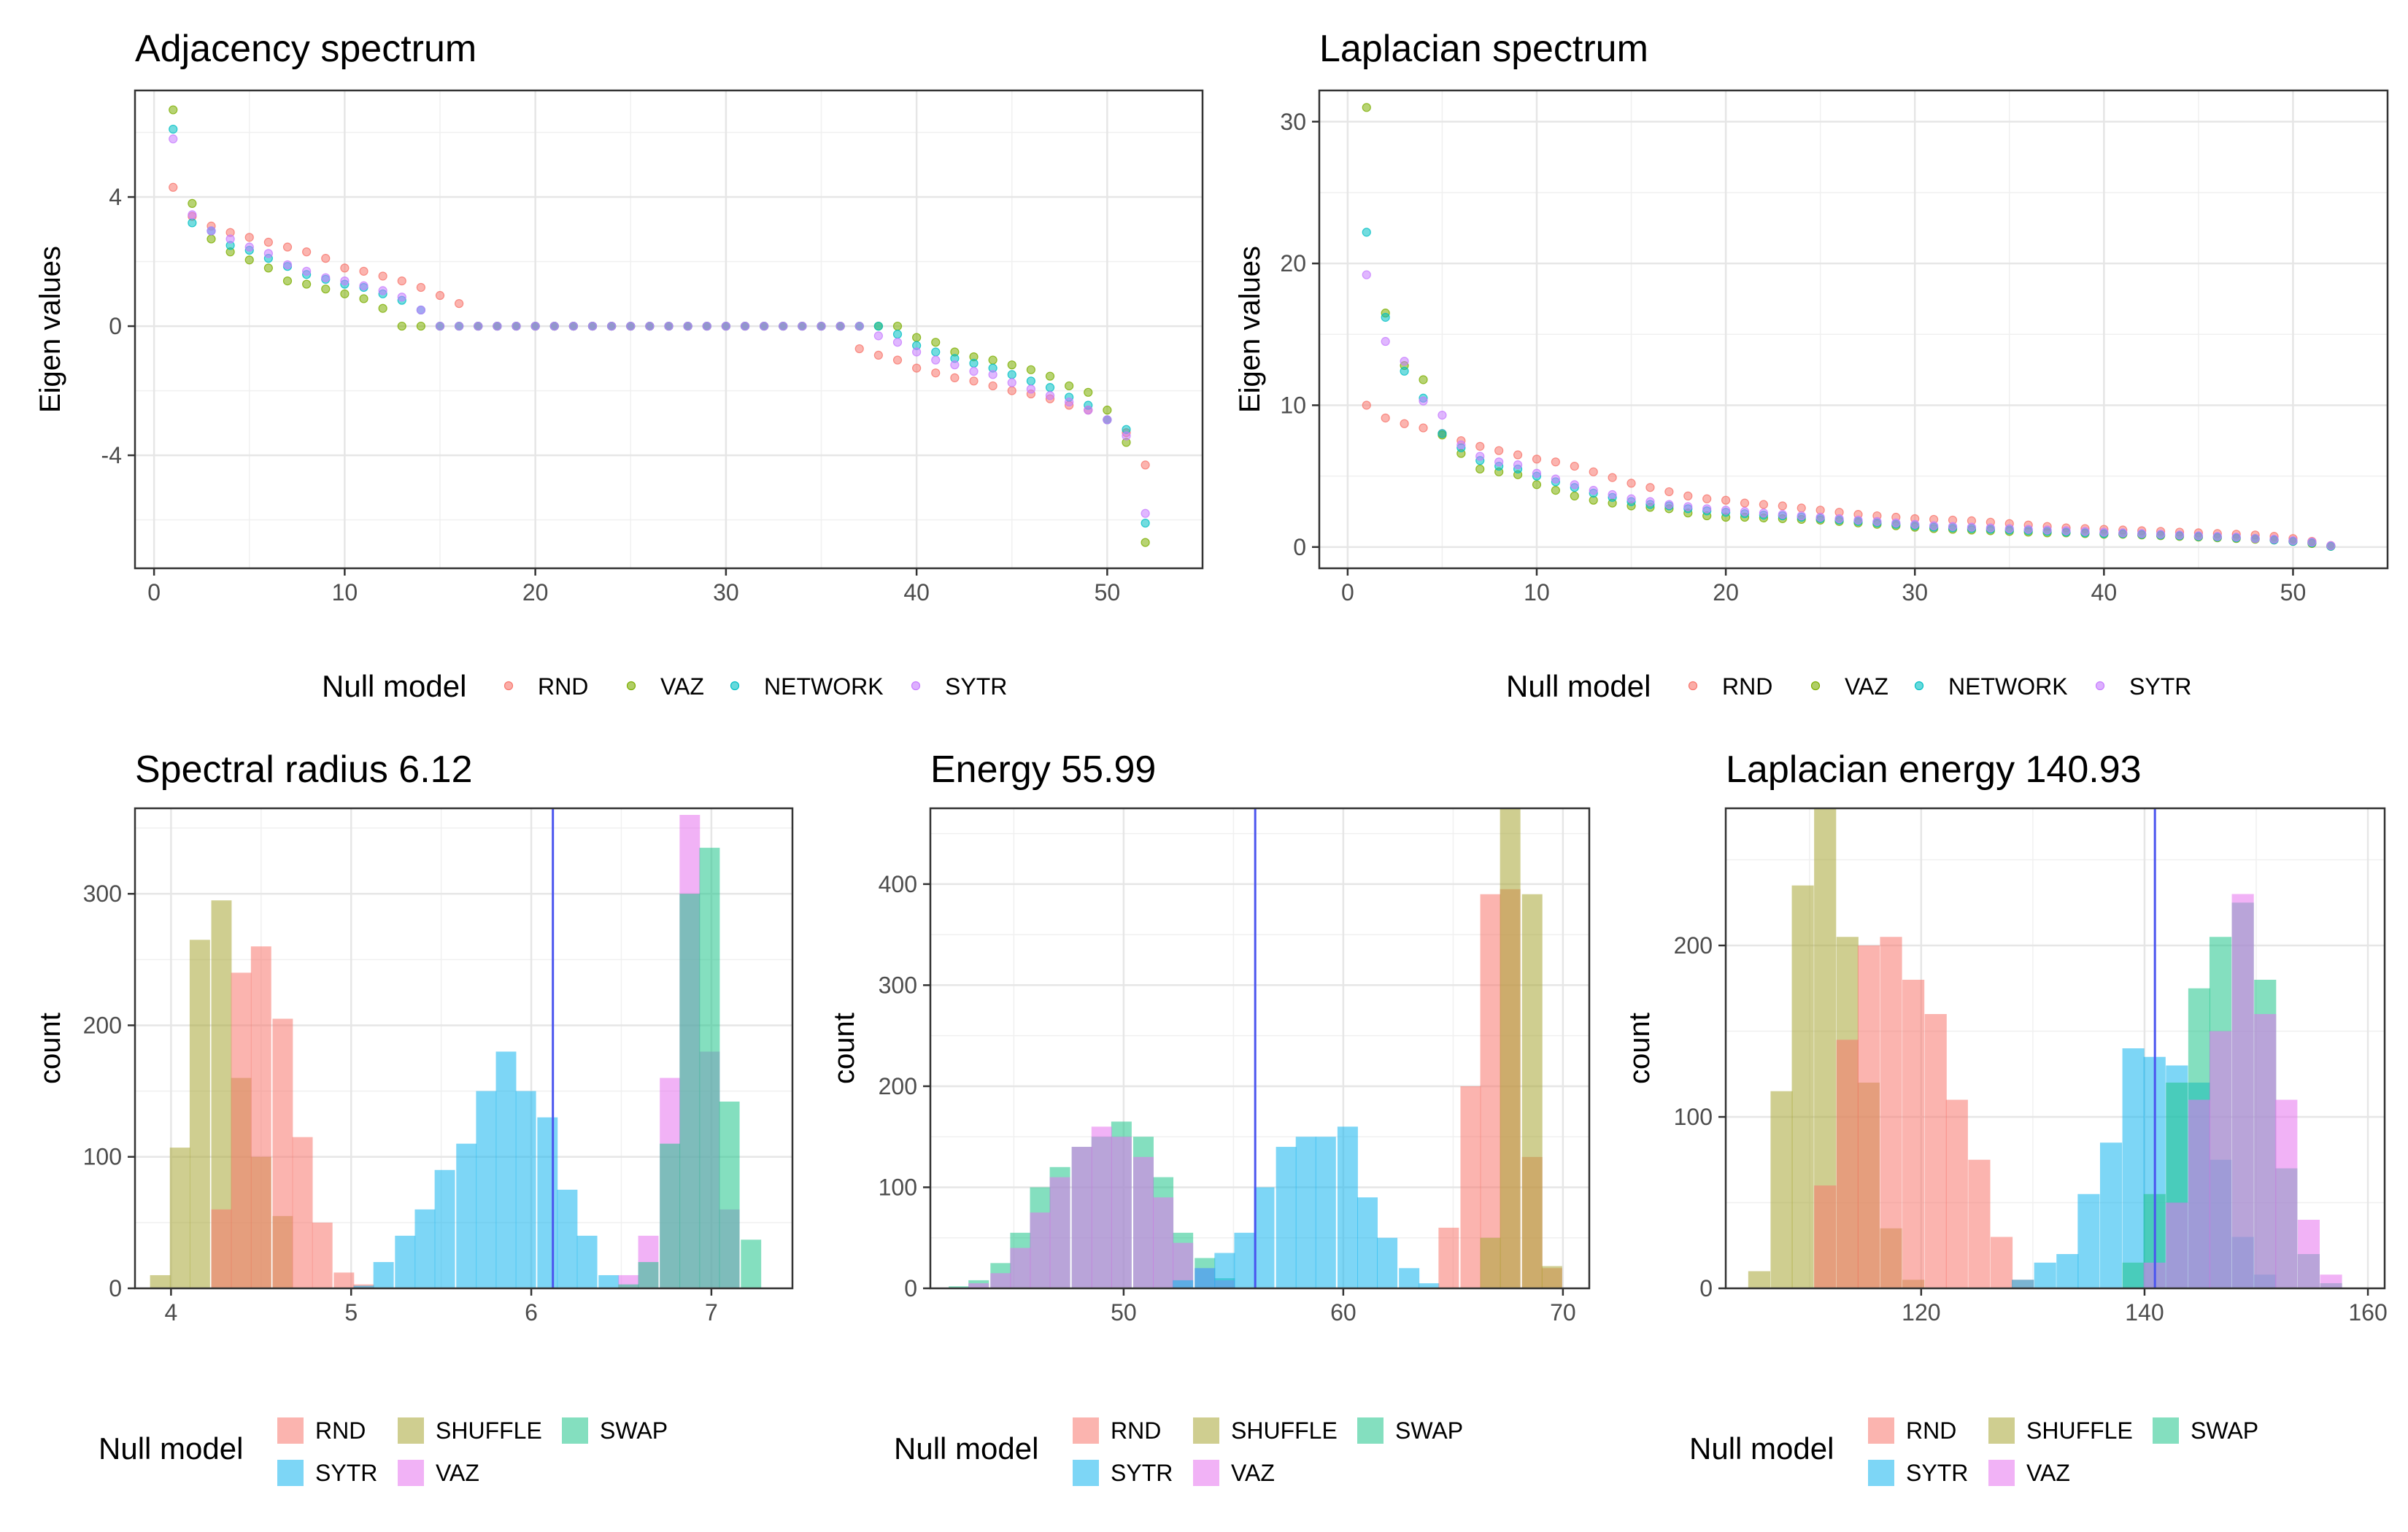 The image size is (2408, 1532). I want to click on axis-ticks: 4 5 6 7 0 100 200 300, so click(400, 1103).